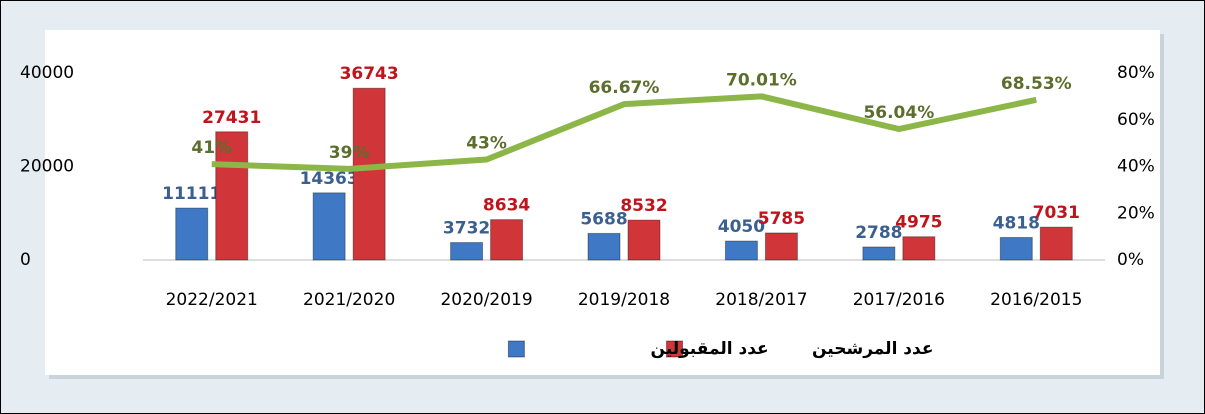  Describe the element at coordinates (761, 80) in the screenshot. I see `line-value-label: 70.01%` at that location.